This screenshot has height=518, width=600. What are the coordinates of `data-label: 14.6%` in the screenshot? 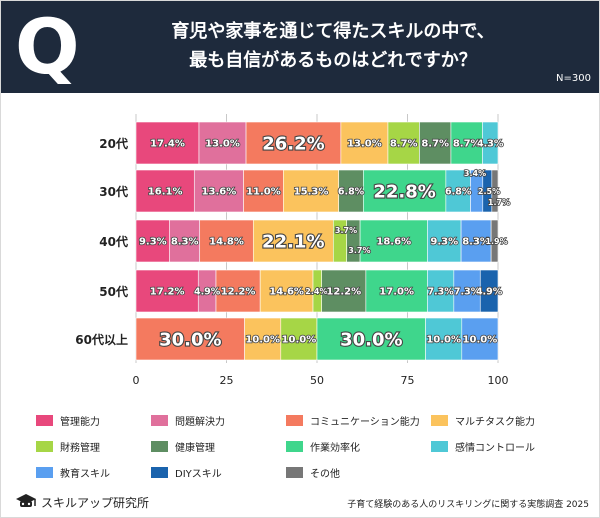 It's located at (286, 292).